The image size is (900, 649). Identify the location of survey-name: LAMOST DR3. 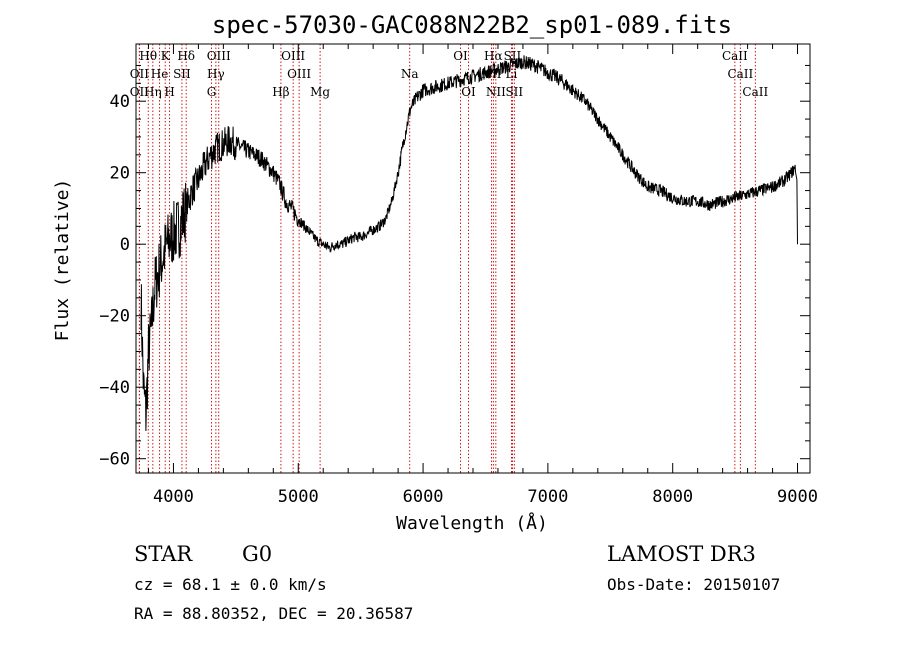
(681, 554).